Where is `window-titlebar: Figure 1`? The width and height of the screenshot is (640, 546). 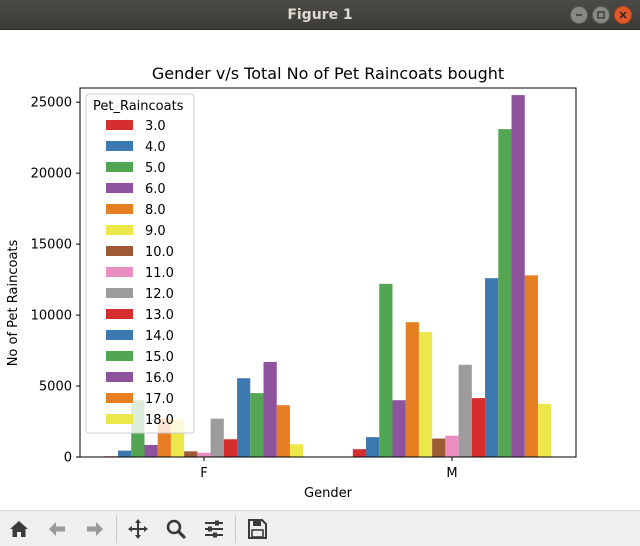
window-titlebar: Figure 1 is located at coordinates (320, 15).